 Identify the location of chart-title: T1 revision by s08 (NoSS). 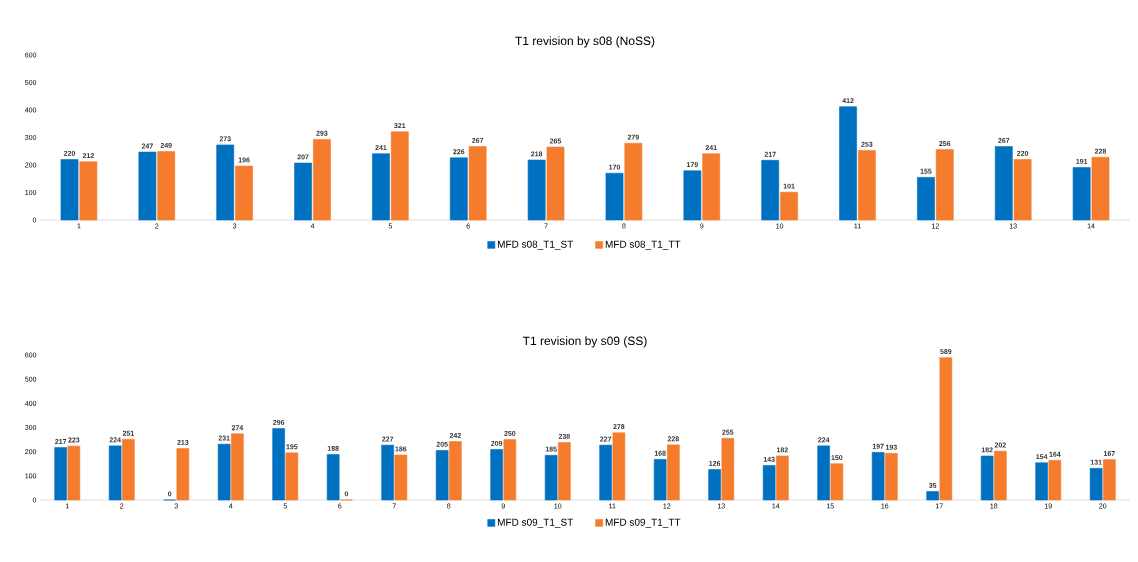
(585, 42).